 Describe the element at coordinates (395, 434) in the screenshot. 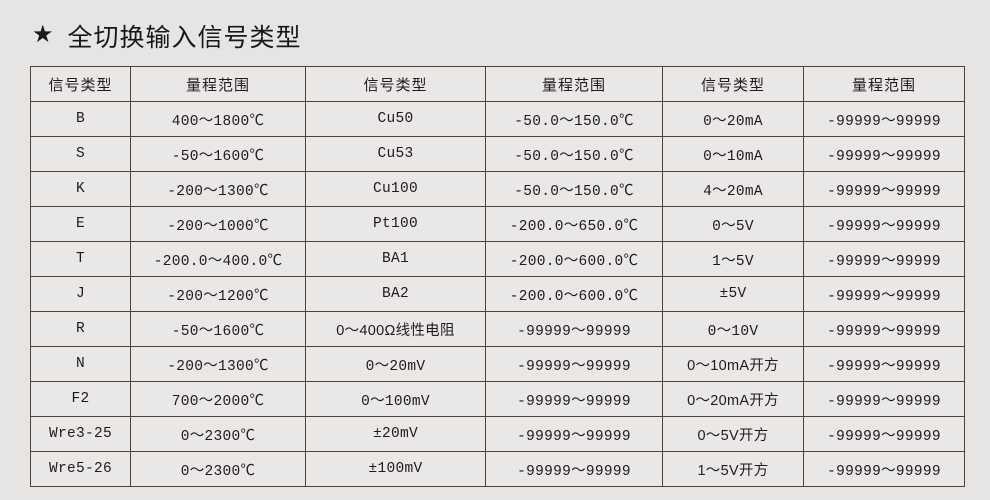

I see `cell-signal-type: ±20mV` at that location.